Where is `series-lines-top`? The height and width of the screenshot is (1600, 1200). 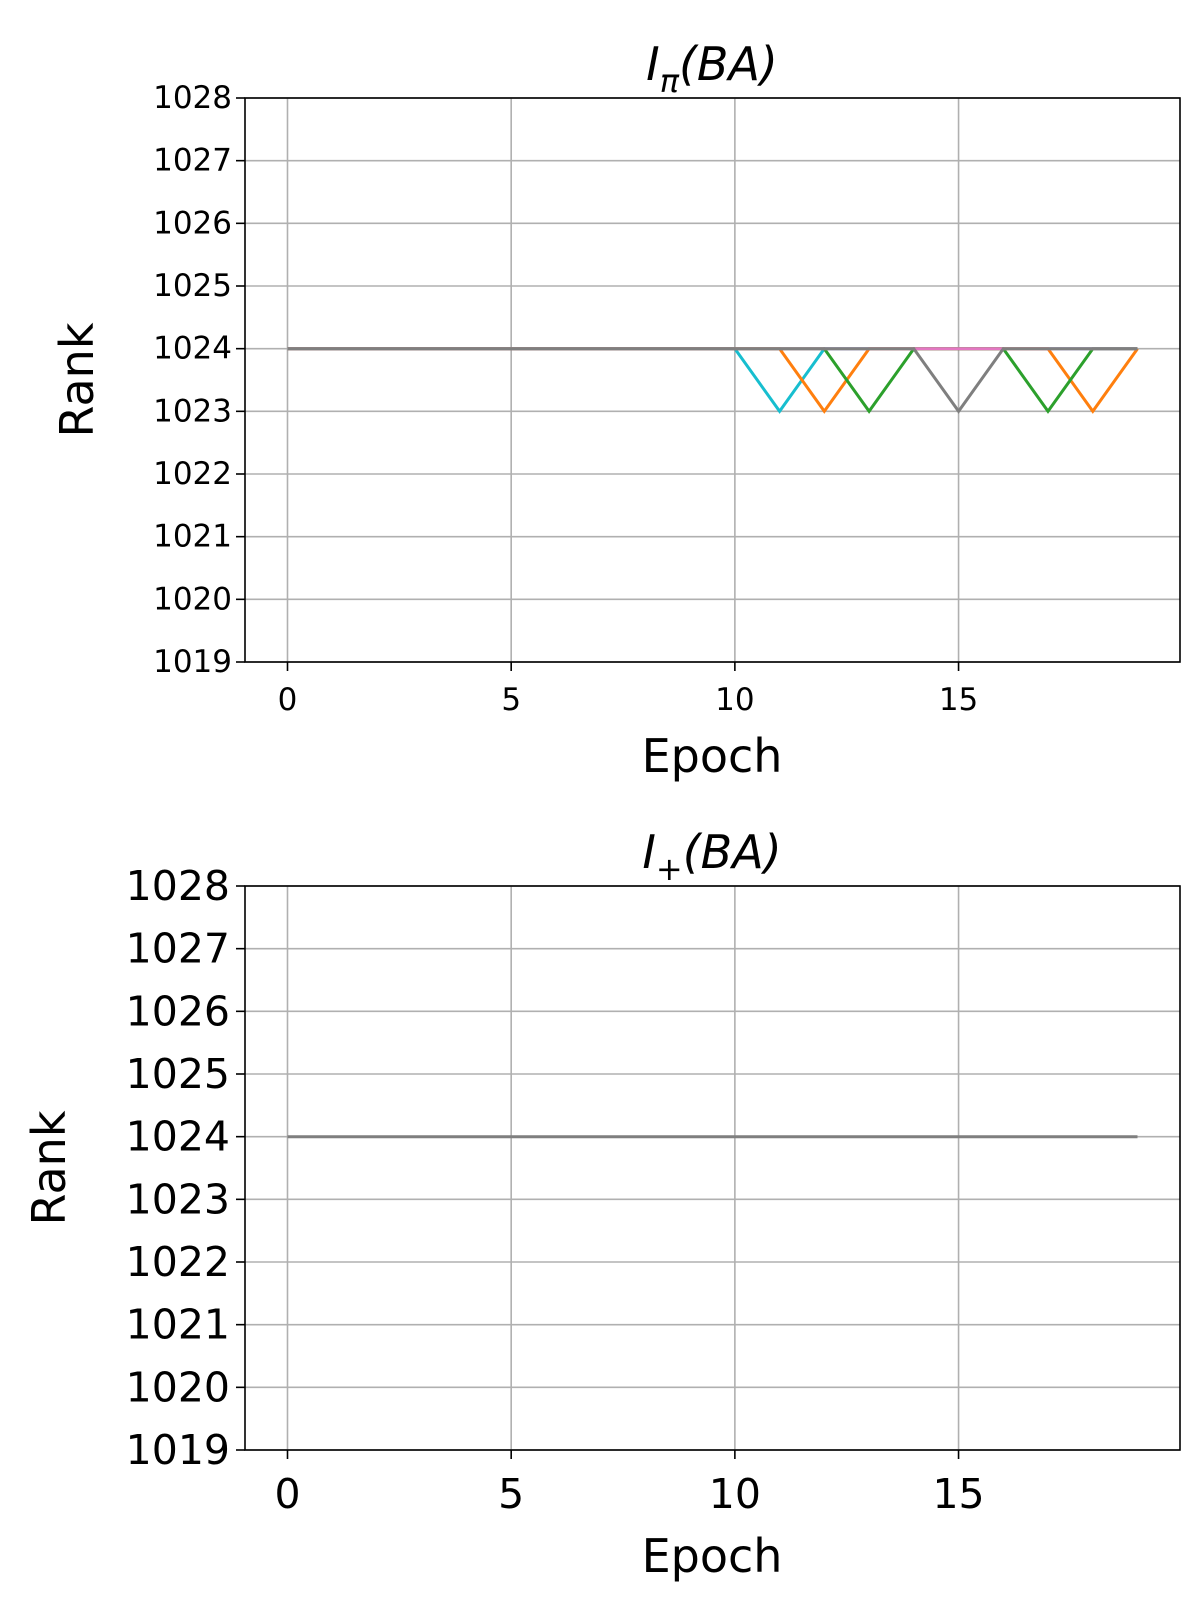 series-lines-top is located at coordinates (713, 380).